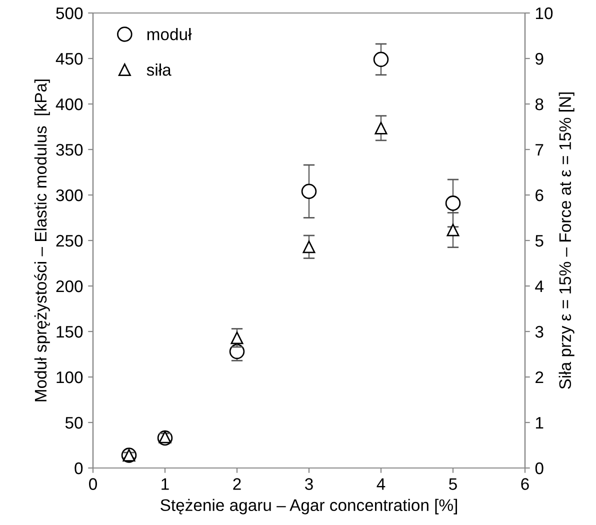 Image resolution: width=596 pixels, height=525 pixels. Describe the element at coordinates (540, 195) in the screenshot. I see `y2-tick-label: 6` at that location.